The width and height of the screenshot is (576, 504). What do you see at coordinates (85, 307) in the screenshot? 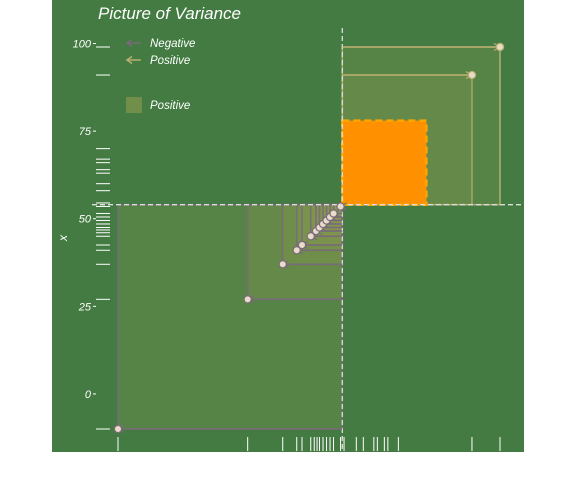
I see `y-tick-label-1: 25` at bounding box center [85, 307].